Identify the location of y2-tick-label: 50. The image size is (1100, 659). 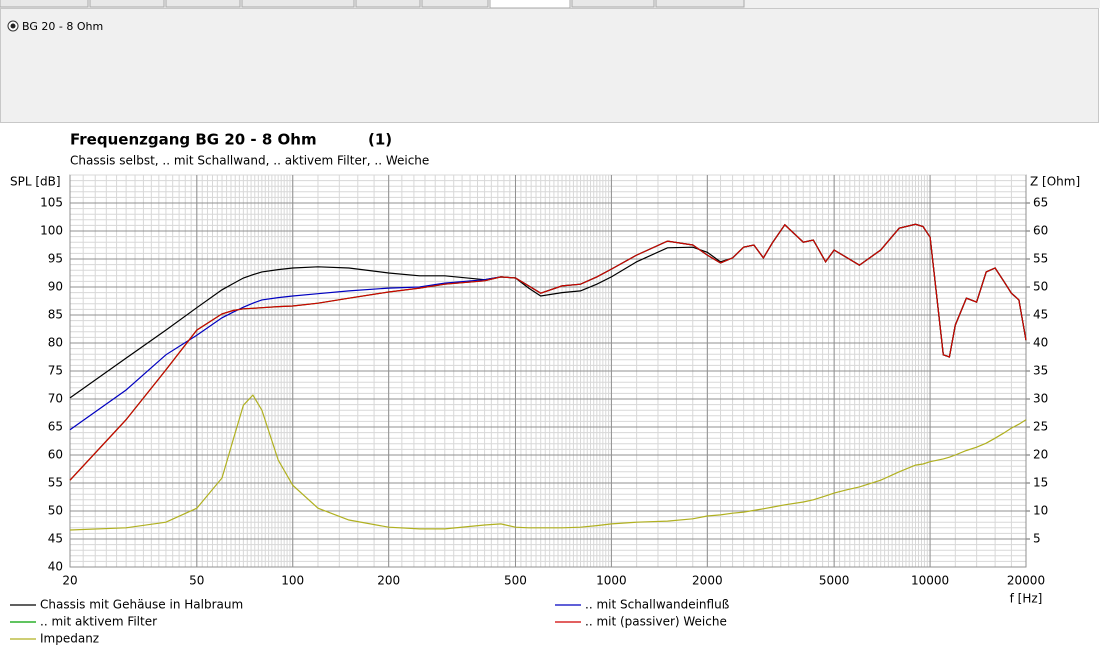
(1040, 287).